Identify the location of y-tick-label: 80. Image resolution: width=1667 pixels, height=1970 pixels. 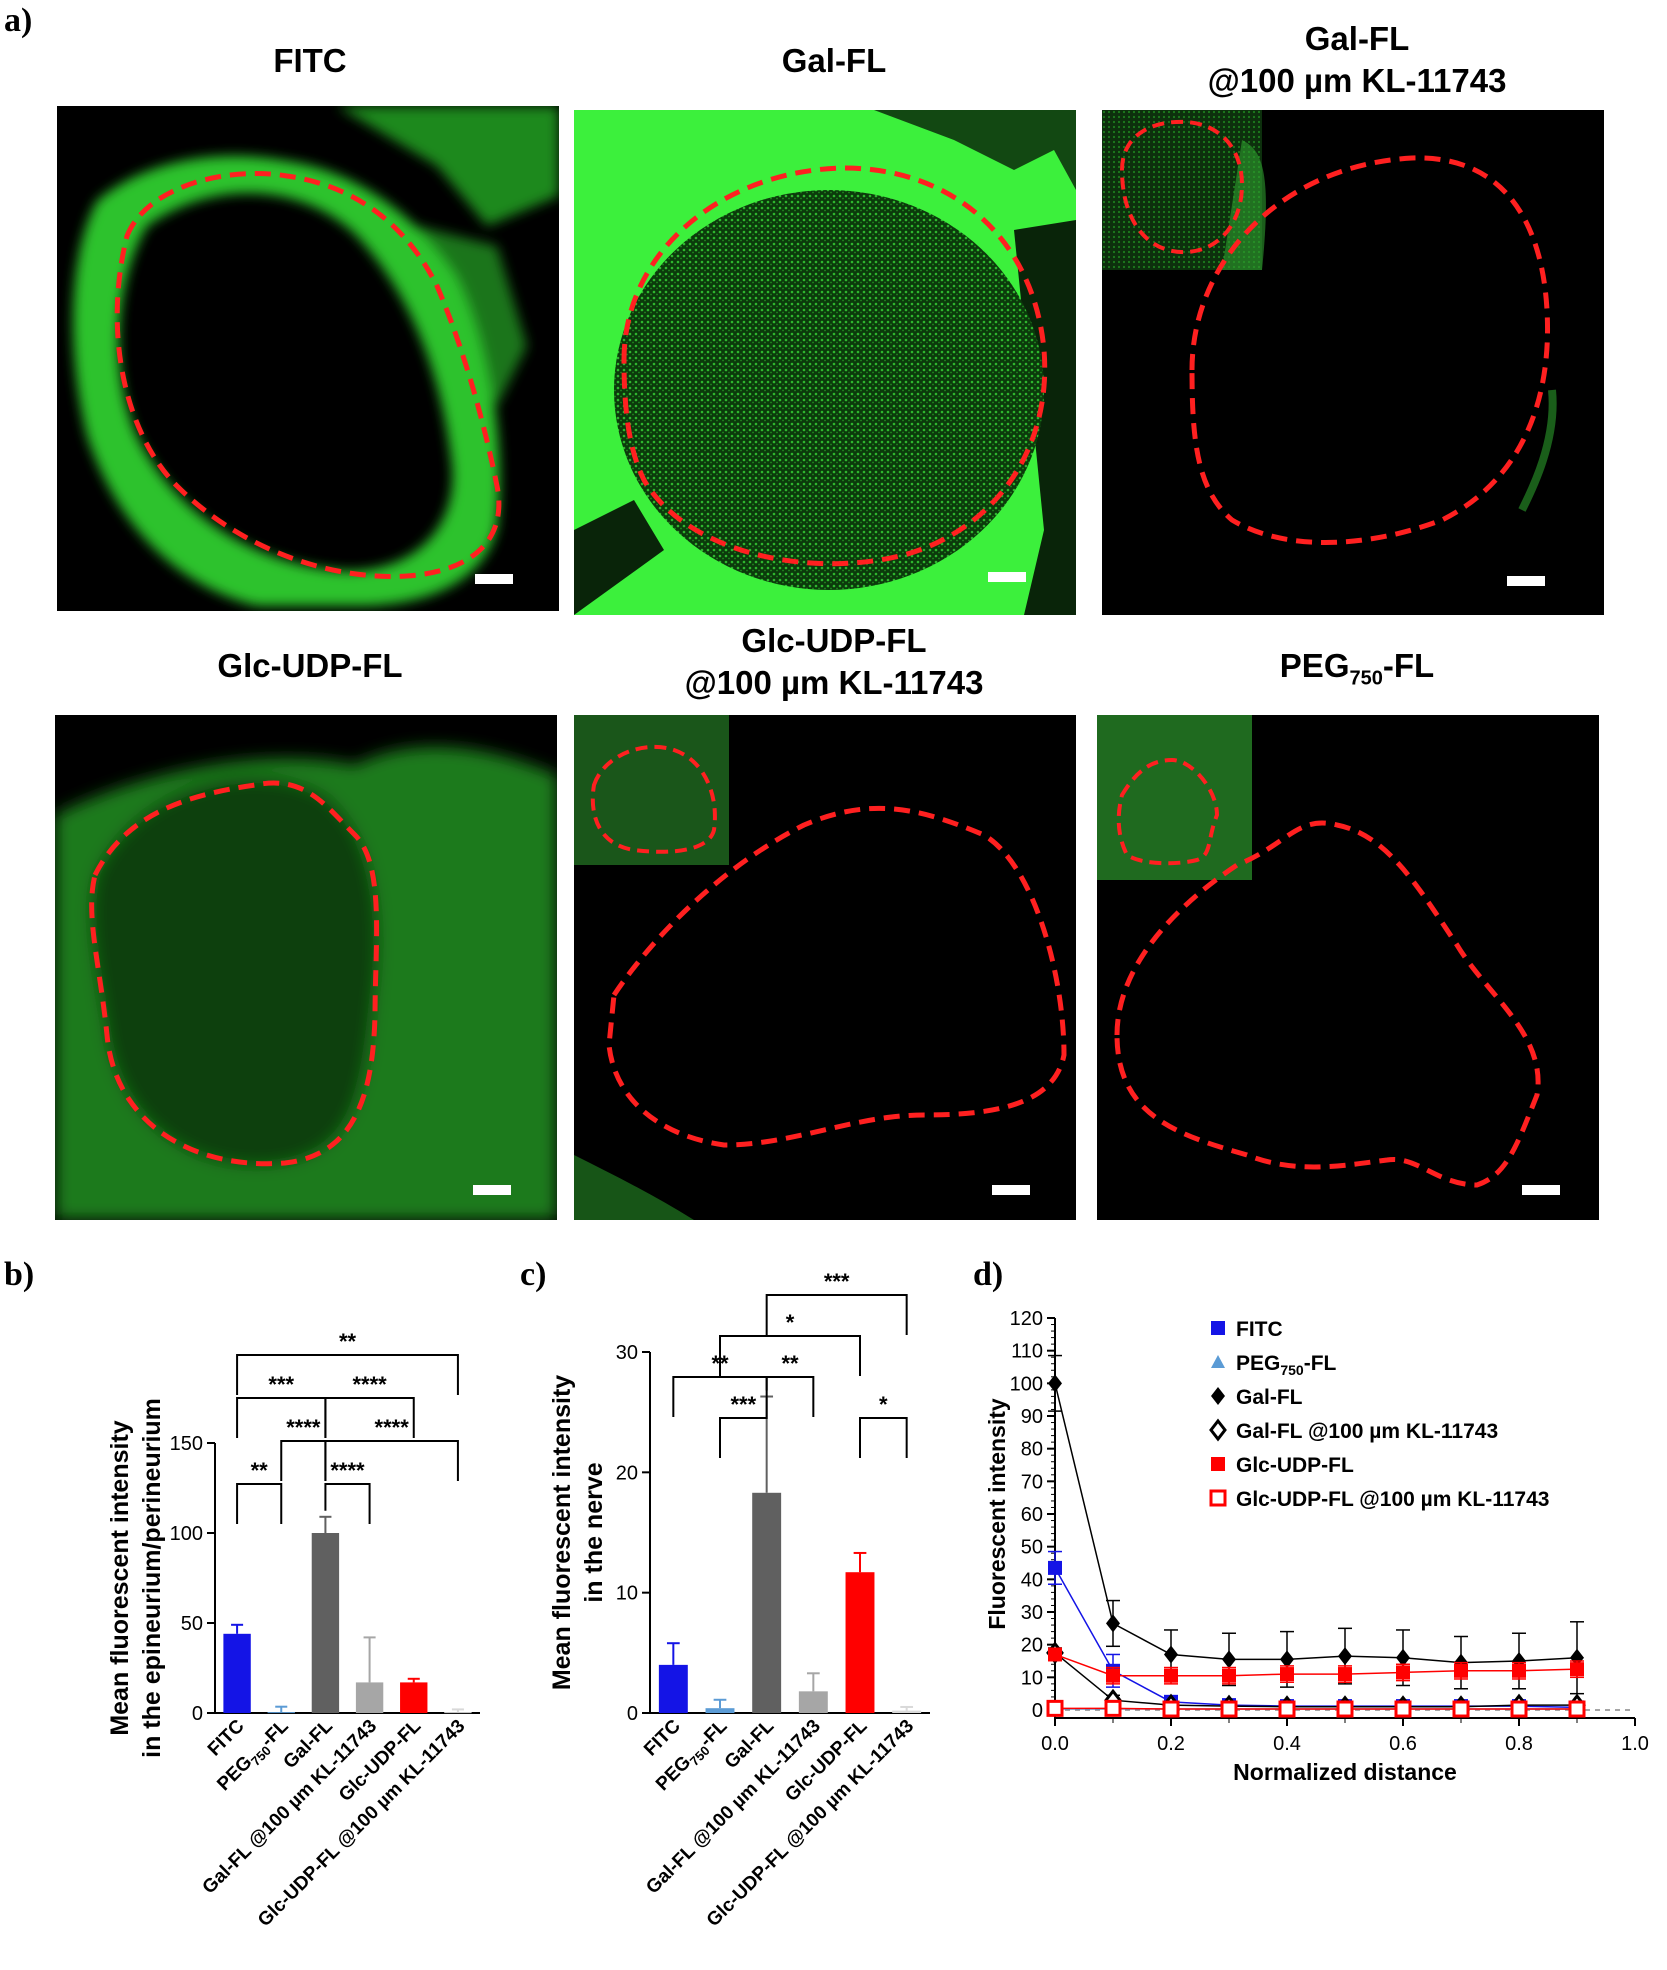
(1032, 1450).